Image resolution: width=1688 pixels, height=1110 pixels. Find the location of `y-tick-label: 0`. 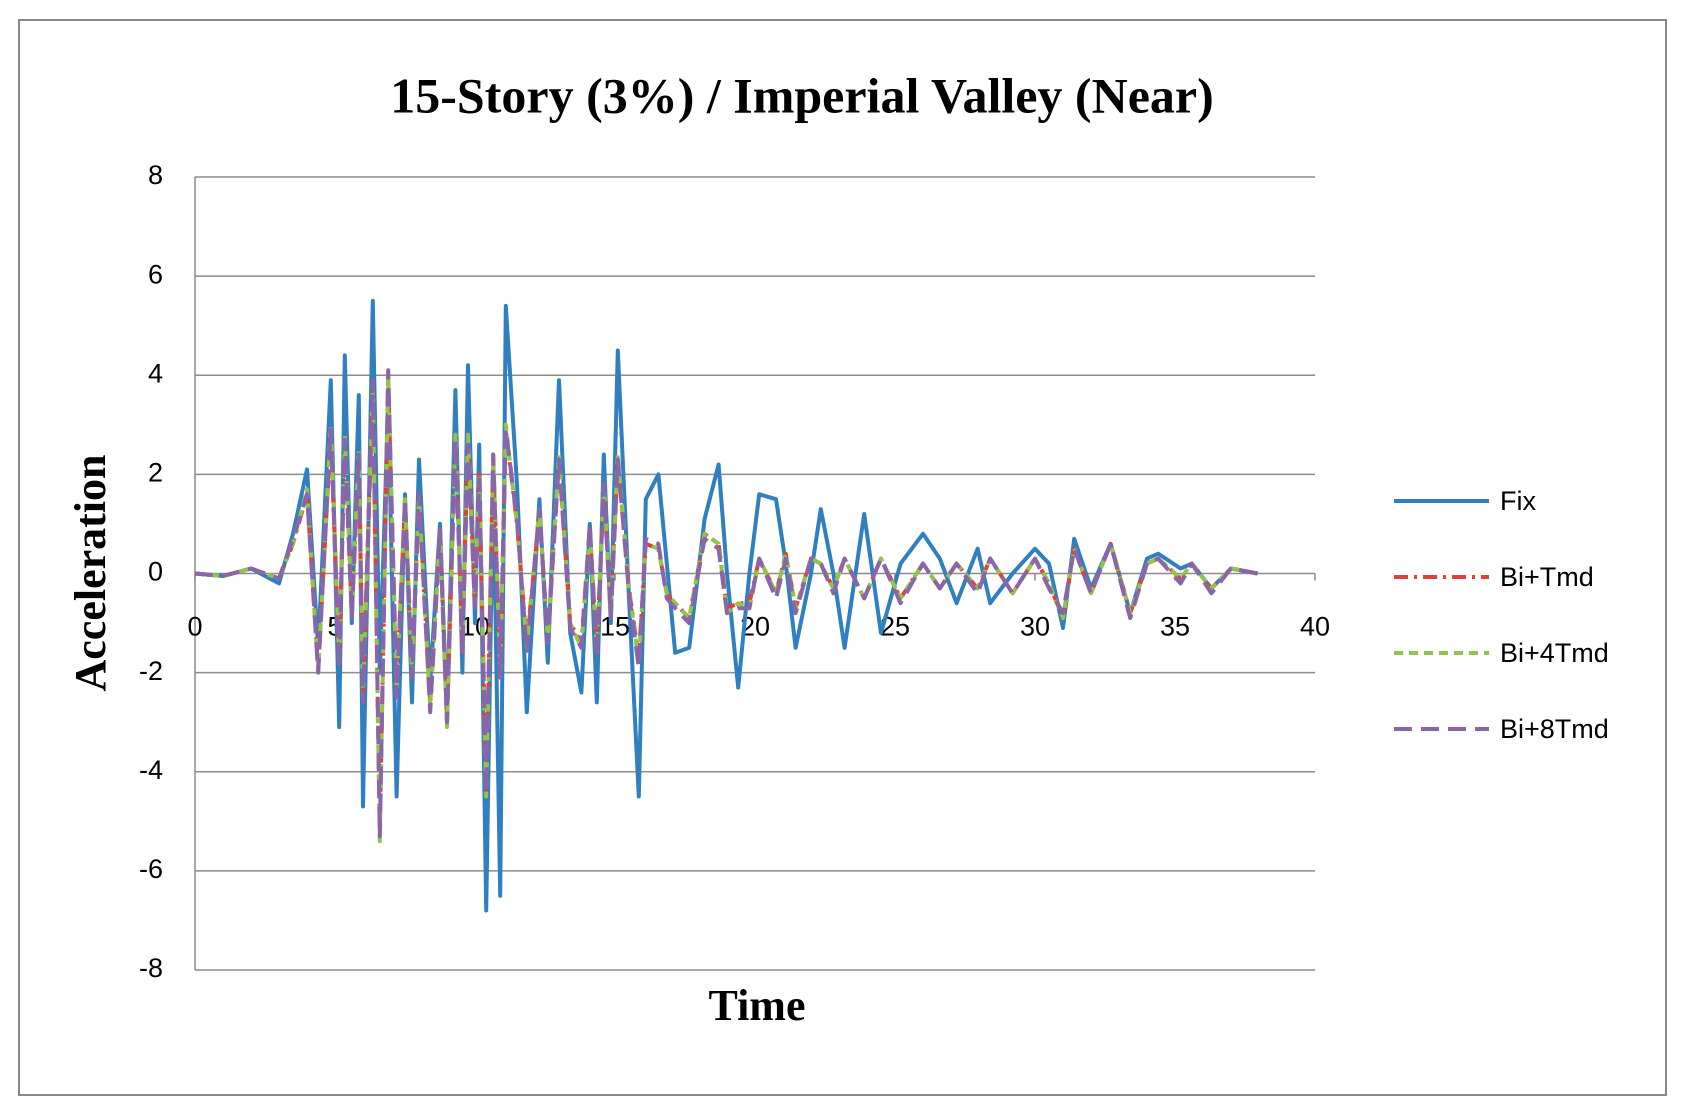

y-tick-label: 0 is located at coordinates (155, 572).